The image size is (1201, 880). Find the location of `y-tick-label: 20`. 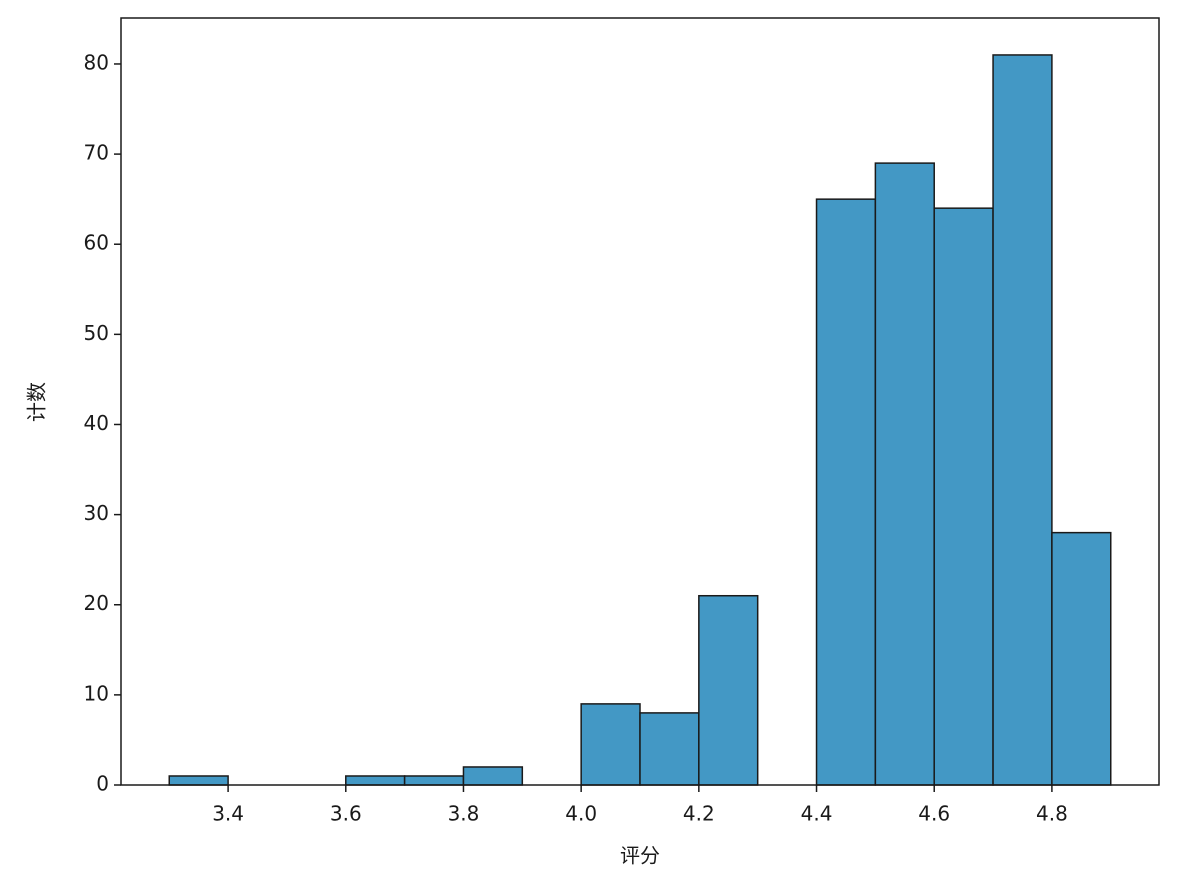

y-tick-label: 20 is located at coordinates (96, 603).